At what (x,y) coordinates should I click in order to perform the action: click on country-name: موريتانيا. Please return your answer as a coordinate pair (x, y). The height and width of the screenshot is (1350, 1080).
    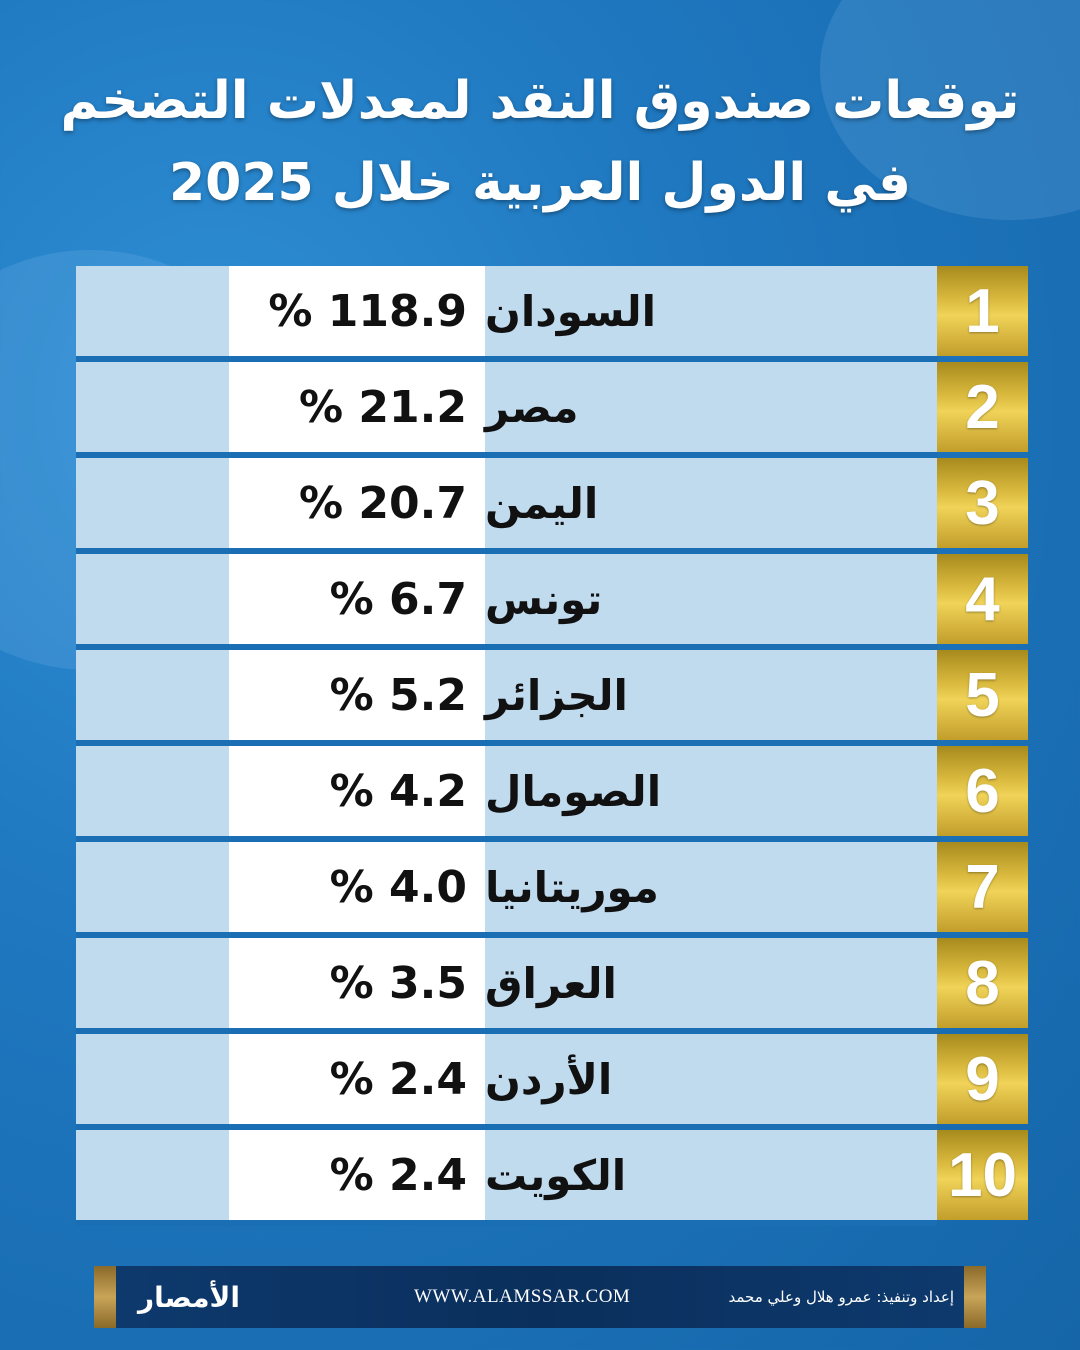
    Looking at the image, I should click on (711, 887).